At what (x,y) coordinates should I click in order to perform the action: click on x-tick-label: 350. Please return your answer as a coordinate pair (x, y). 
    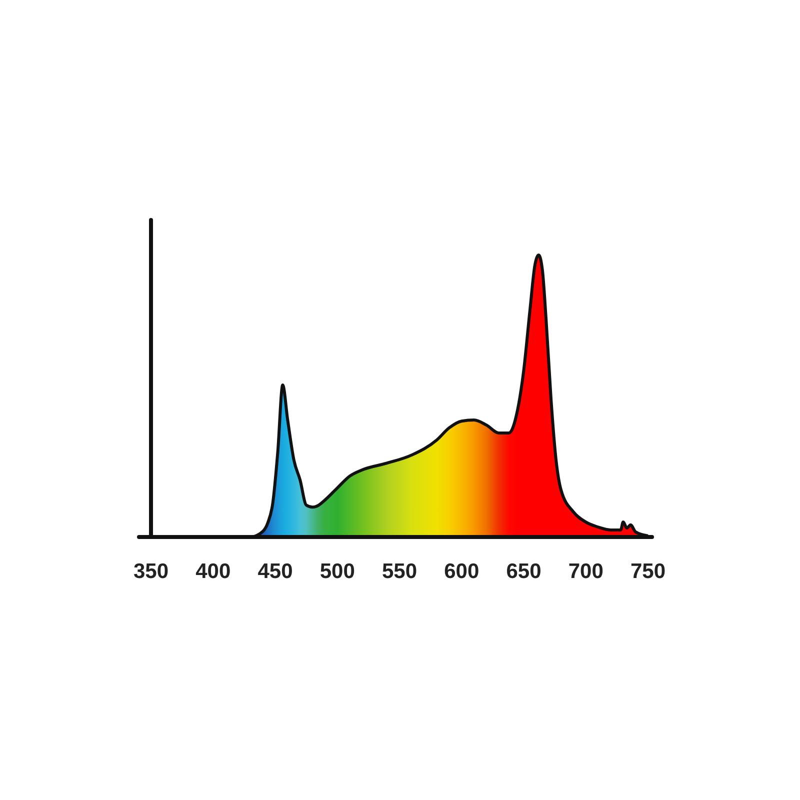
    Looking at the image, I should click on (151, 571).